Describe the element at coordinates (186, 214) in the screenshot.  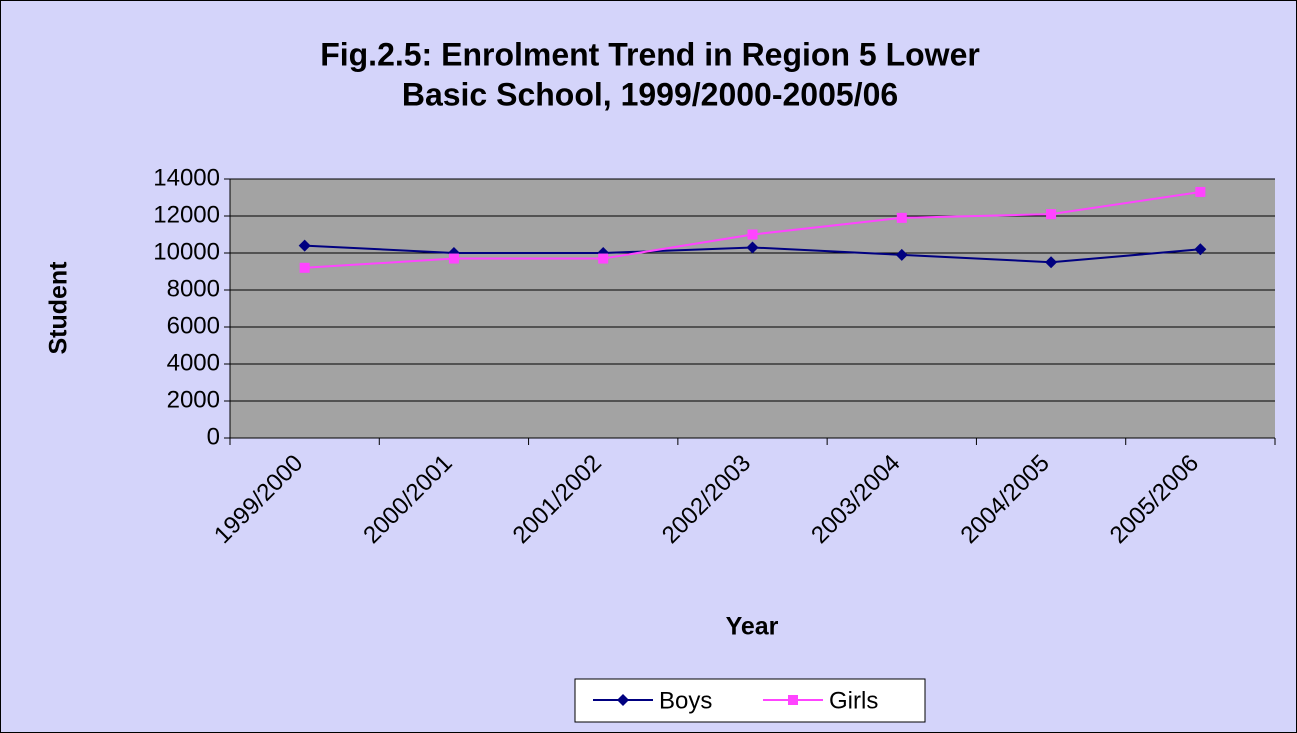
I see `y-tick-label: 12000` at that location.